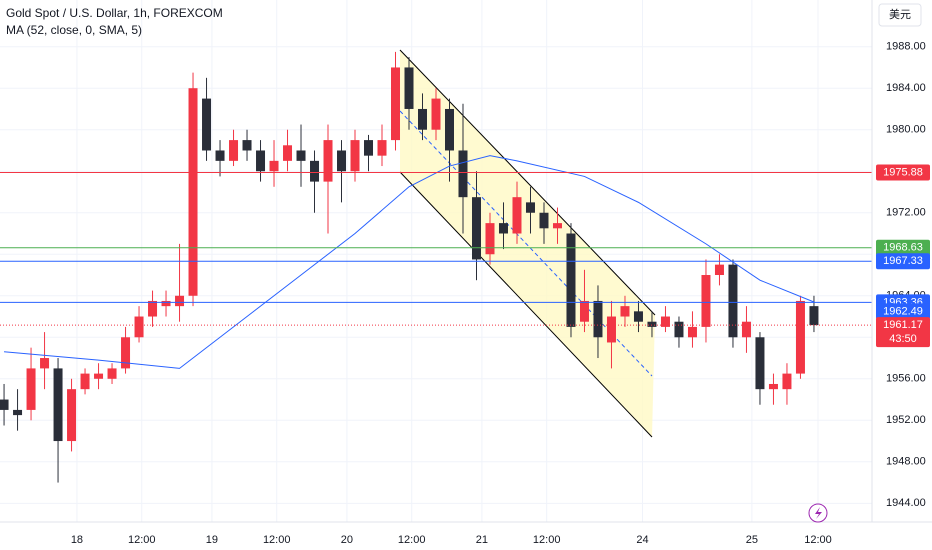 The image size is (932, 550). Describe the element at coordinates (818, 513) in the screenshot. I see `lightning-glyph` at that location.